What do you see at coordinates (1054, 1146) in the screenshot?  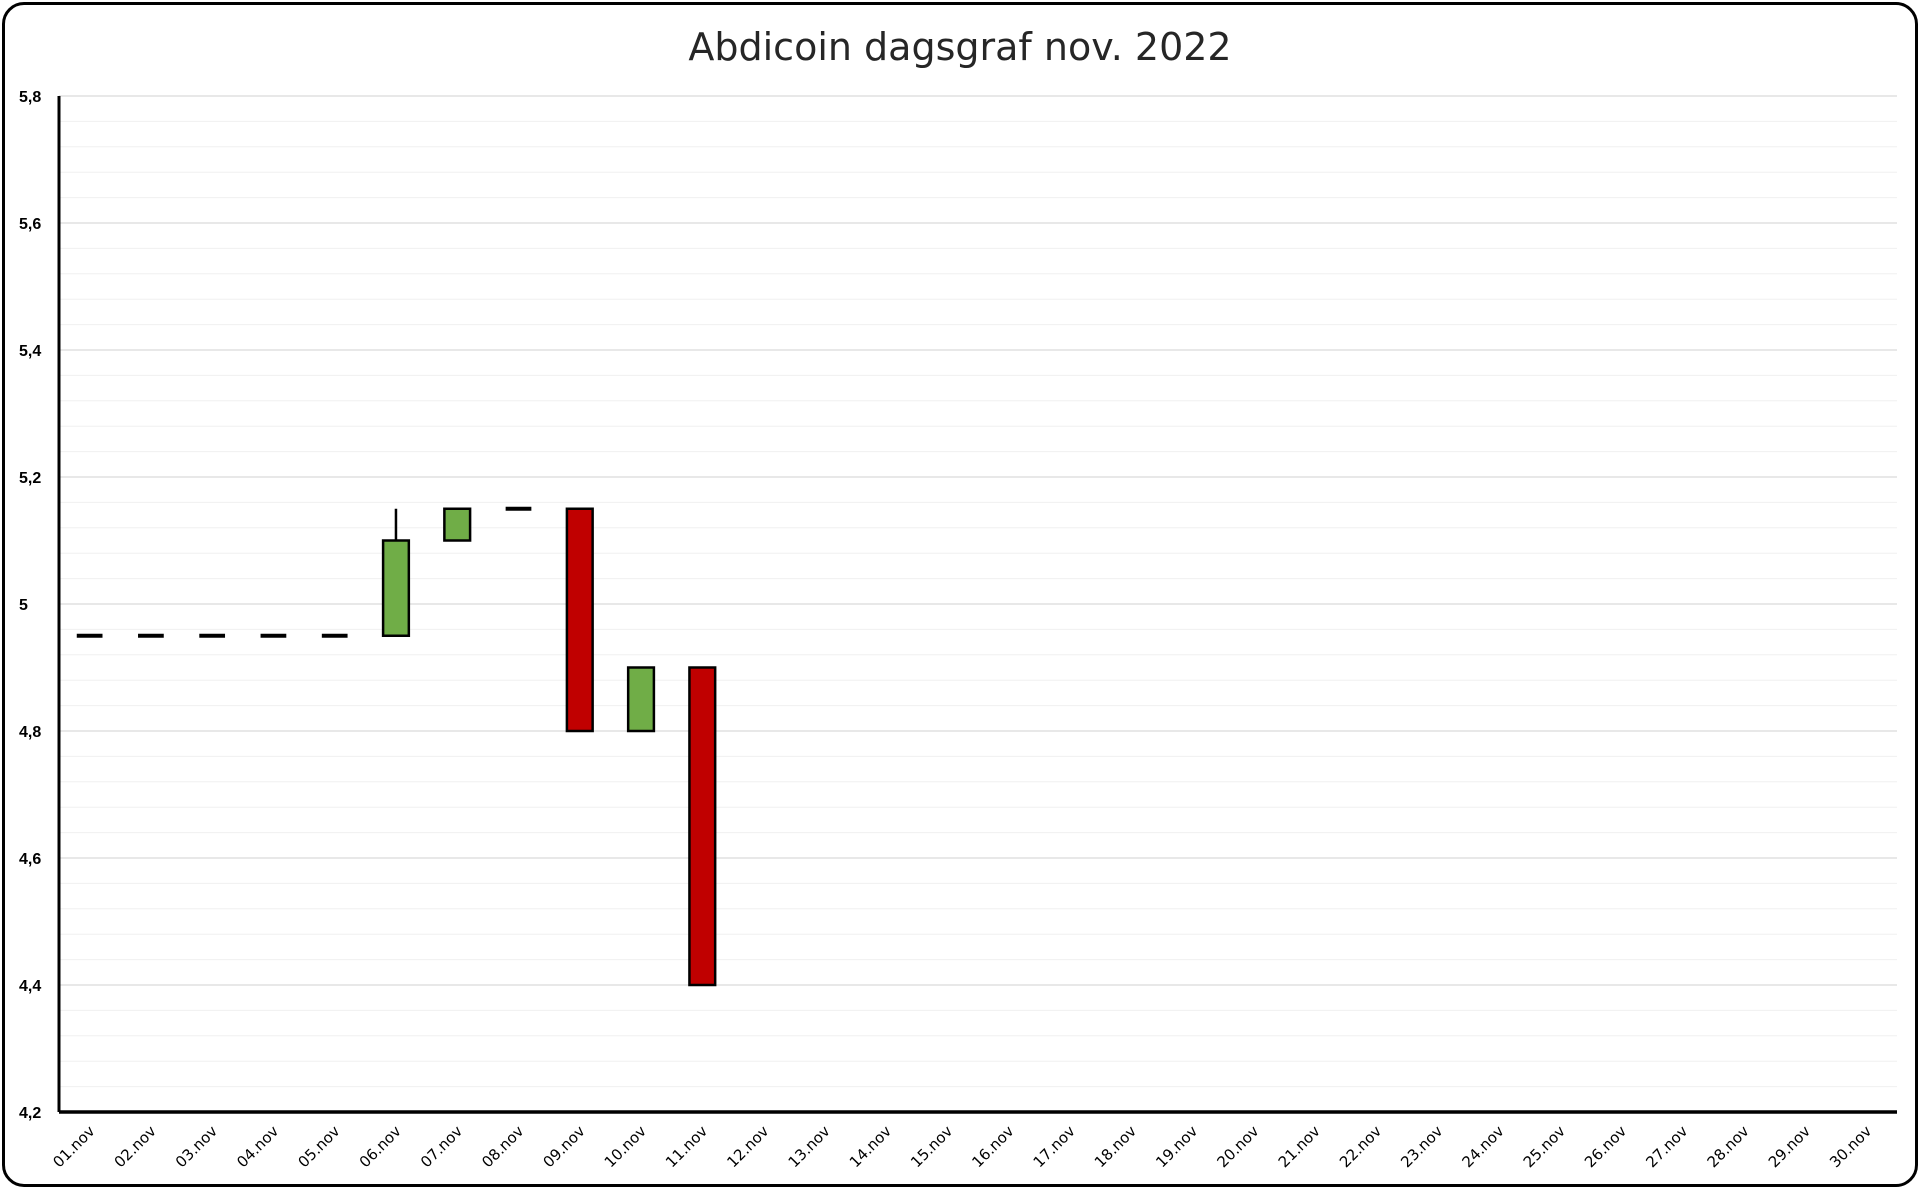 I see `x-tick-label: 17.nov` at bounding box center [1054, 1146].